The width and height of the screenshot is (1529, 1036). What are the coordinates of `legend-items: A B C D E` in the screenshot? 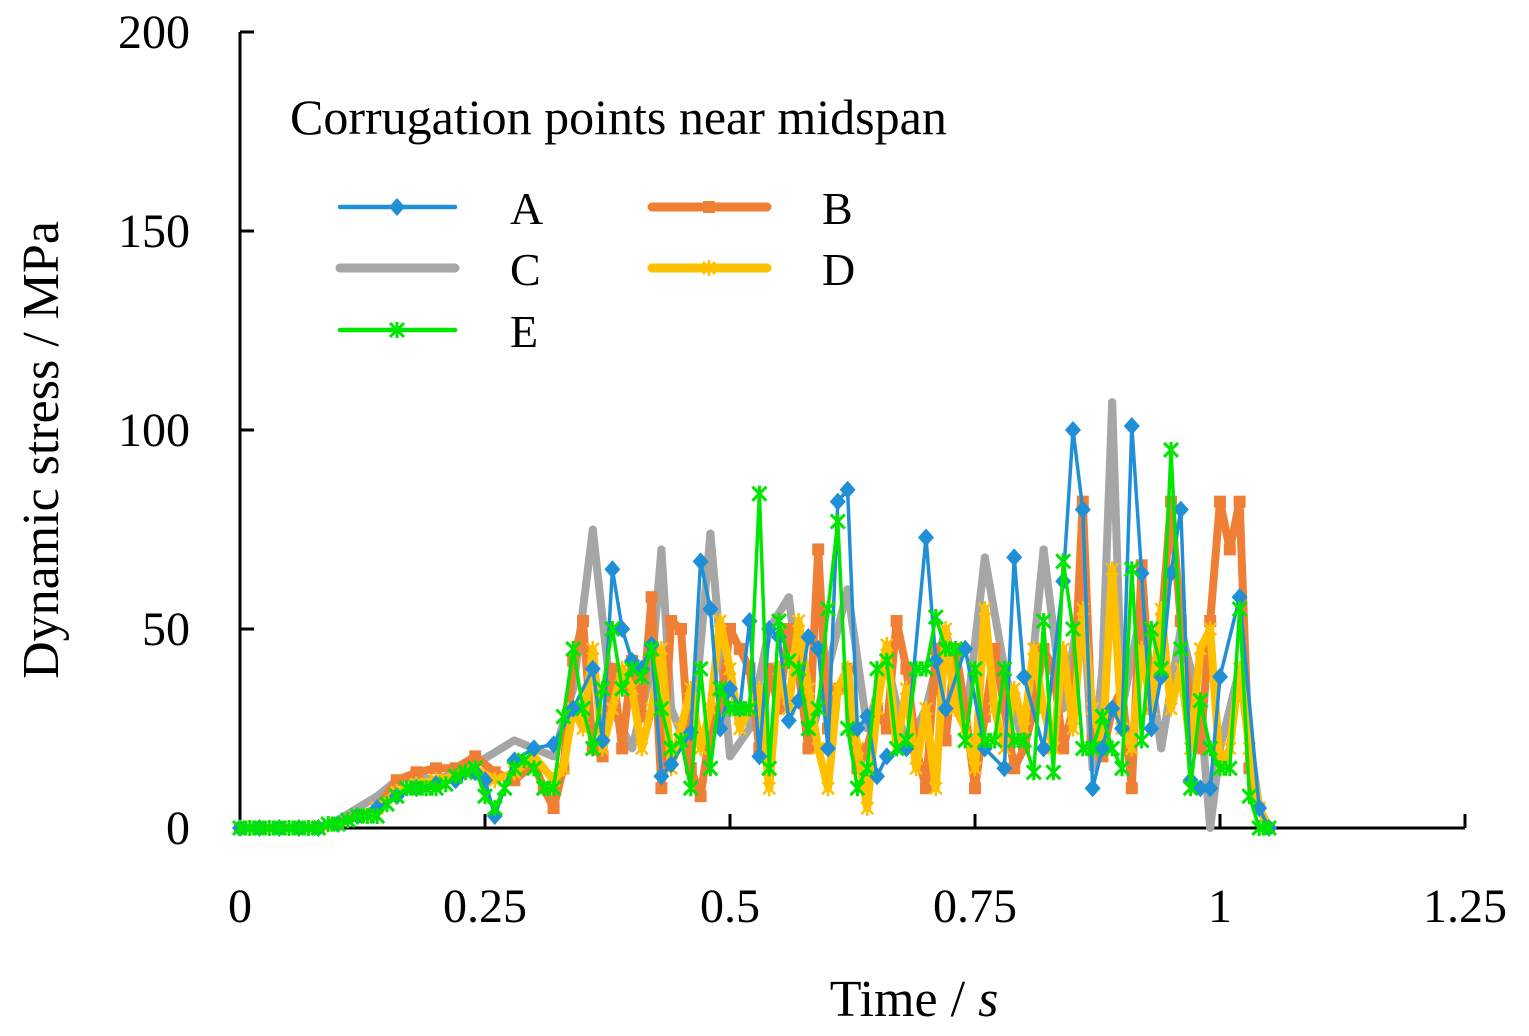 It's located at (595, 270).